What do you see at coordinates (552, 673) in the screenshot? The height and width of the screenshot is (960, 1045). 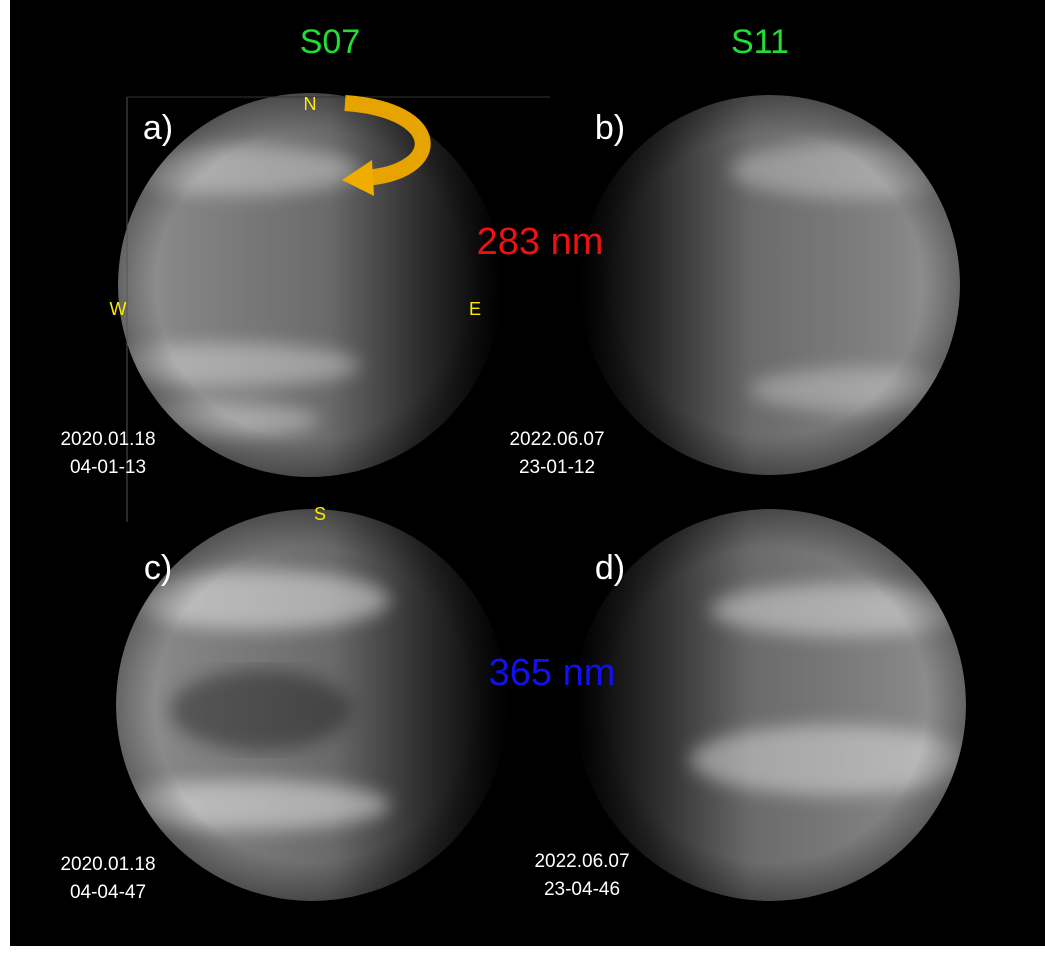 I see `wavelength: 365 nm` at bounding box center [552, 673].